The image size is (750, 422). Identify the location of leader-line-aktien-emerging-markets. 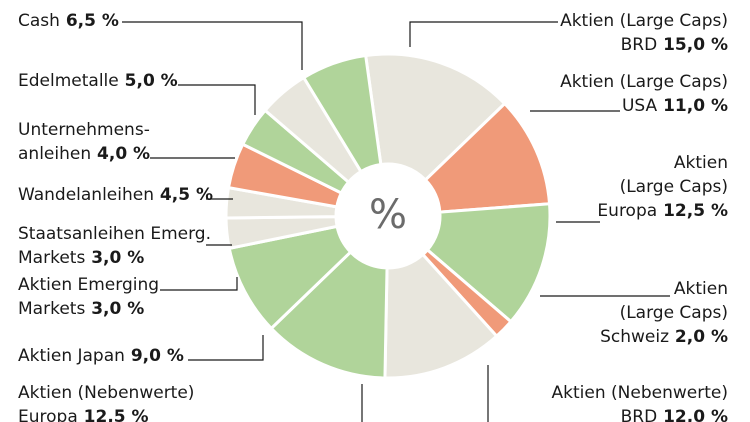
(199, 284).